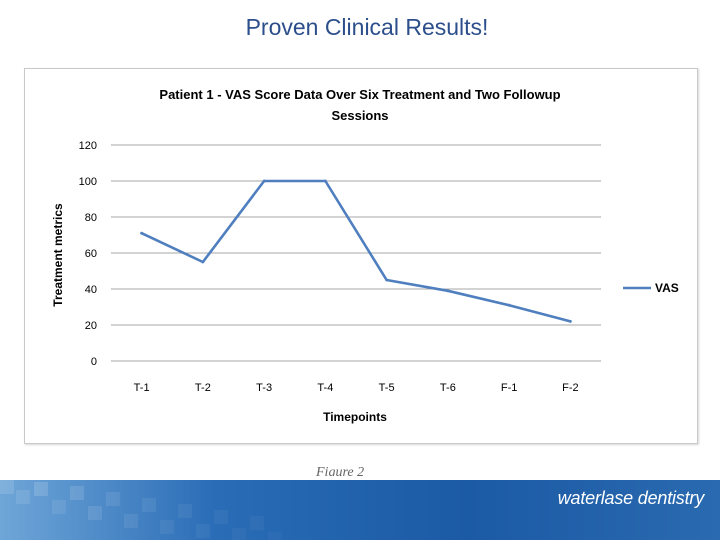 The image size is (720, 540). Describe the element at coordinates (651, 288) in the screenshot. I see `legend: VAS` at that location.